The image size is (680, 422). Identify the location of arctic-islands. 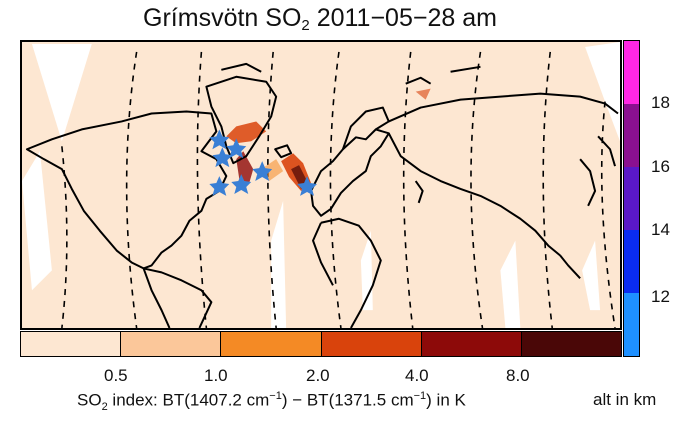
(351, 73).